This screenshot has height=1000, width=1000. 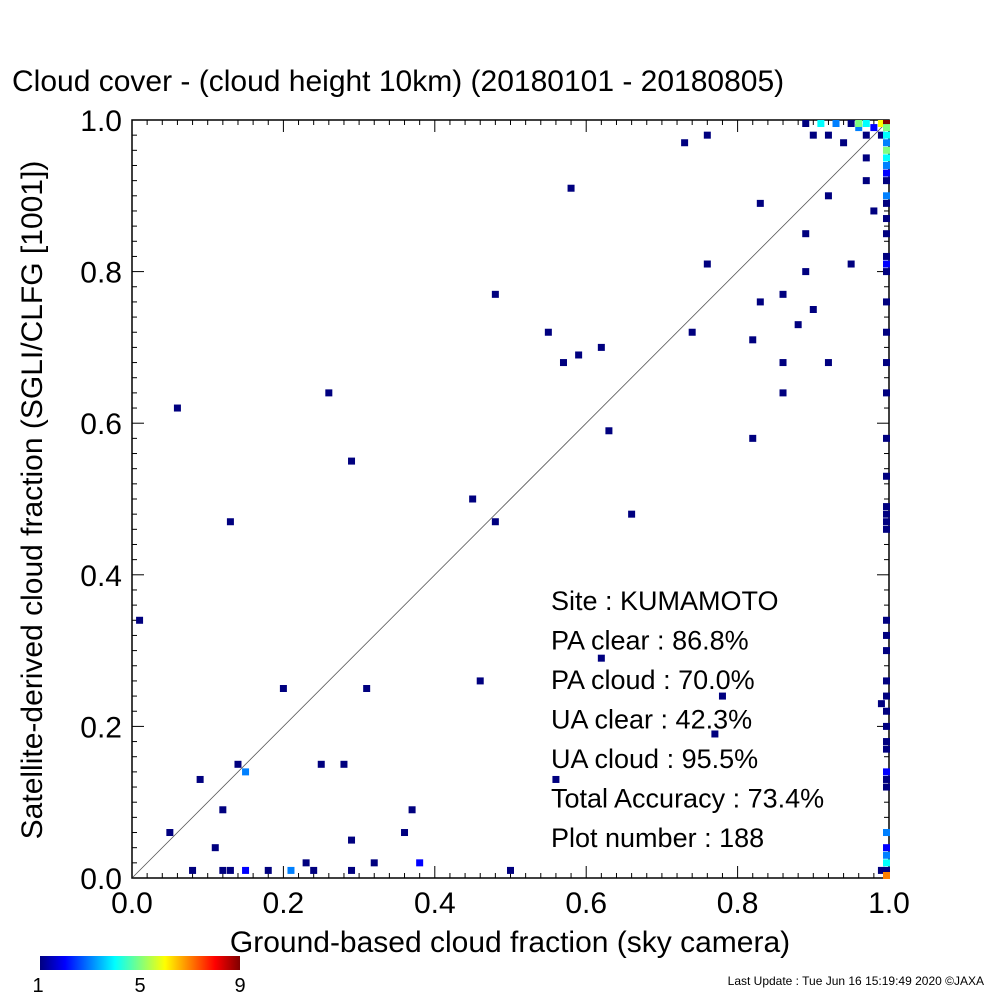 What do you see at coordinates (699, 601) in the screenshot?
I see `stat-value: KUMAMOTO` at bounding box center [699, 601].